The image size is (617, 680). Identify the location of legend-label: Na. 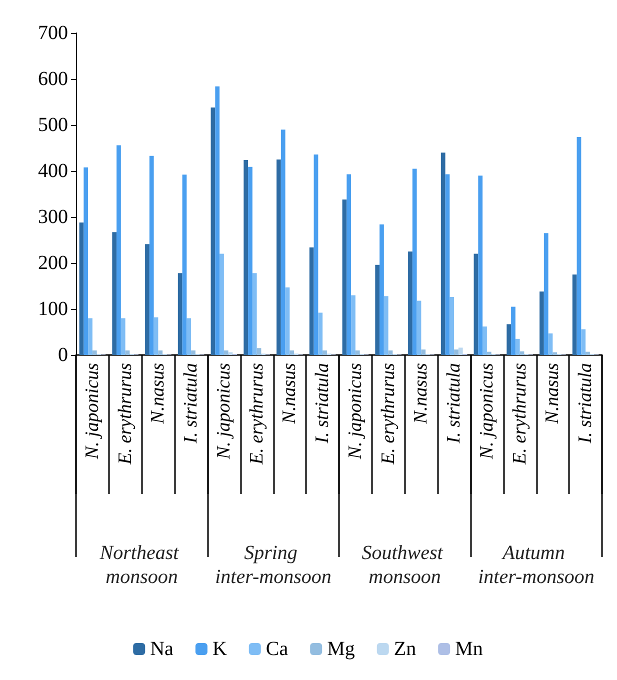
(162, 649).